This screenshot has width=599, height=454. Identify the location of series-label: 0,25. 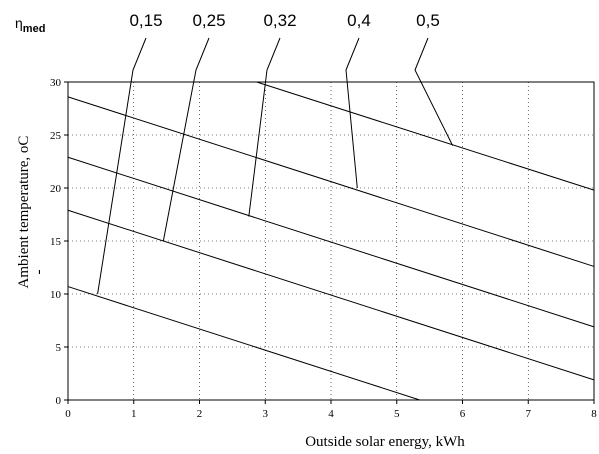
(208, 20).